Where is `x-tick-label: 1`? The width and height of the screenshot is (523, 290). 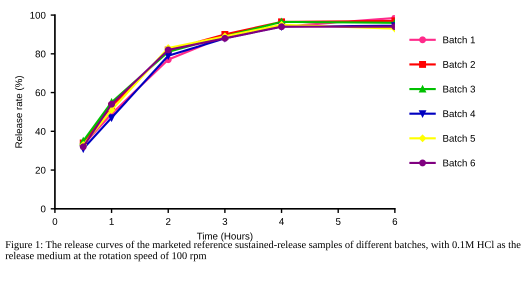
x-tick-label: 1 is located at coordinates (112, 221).